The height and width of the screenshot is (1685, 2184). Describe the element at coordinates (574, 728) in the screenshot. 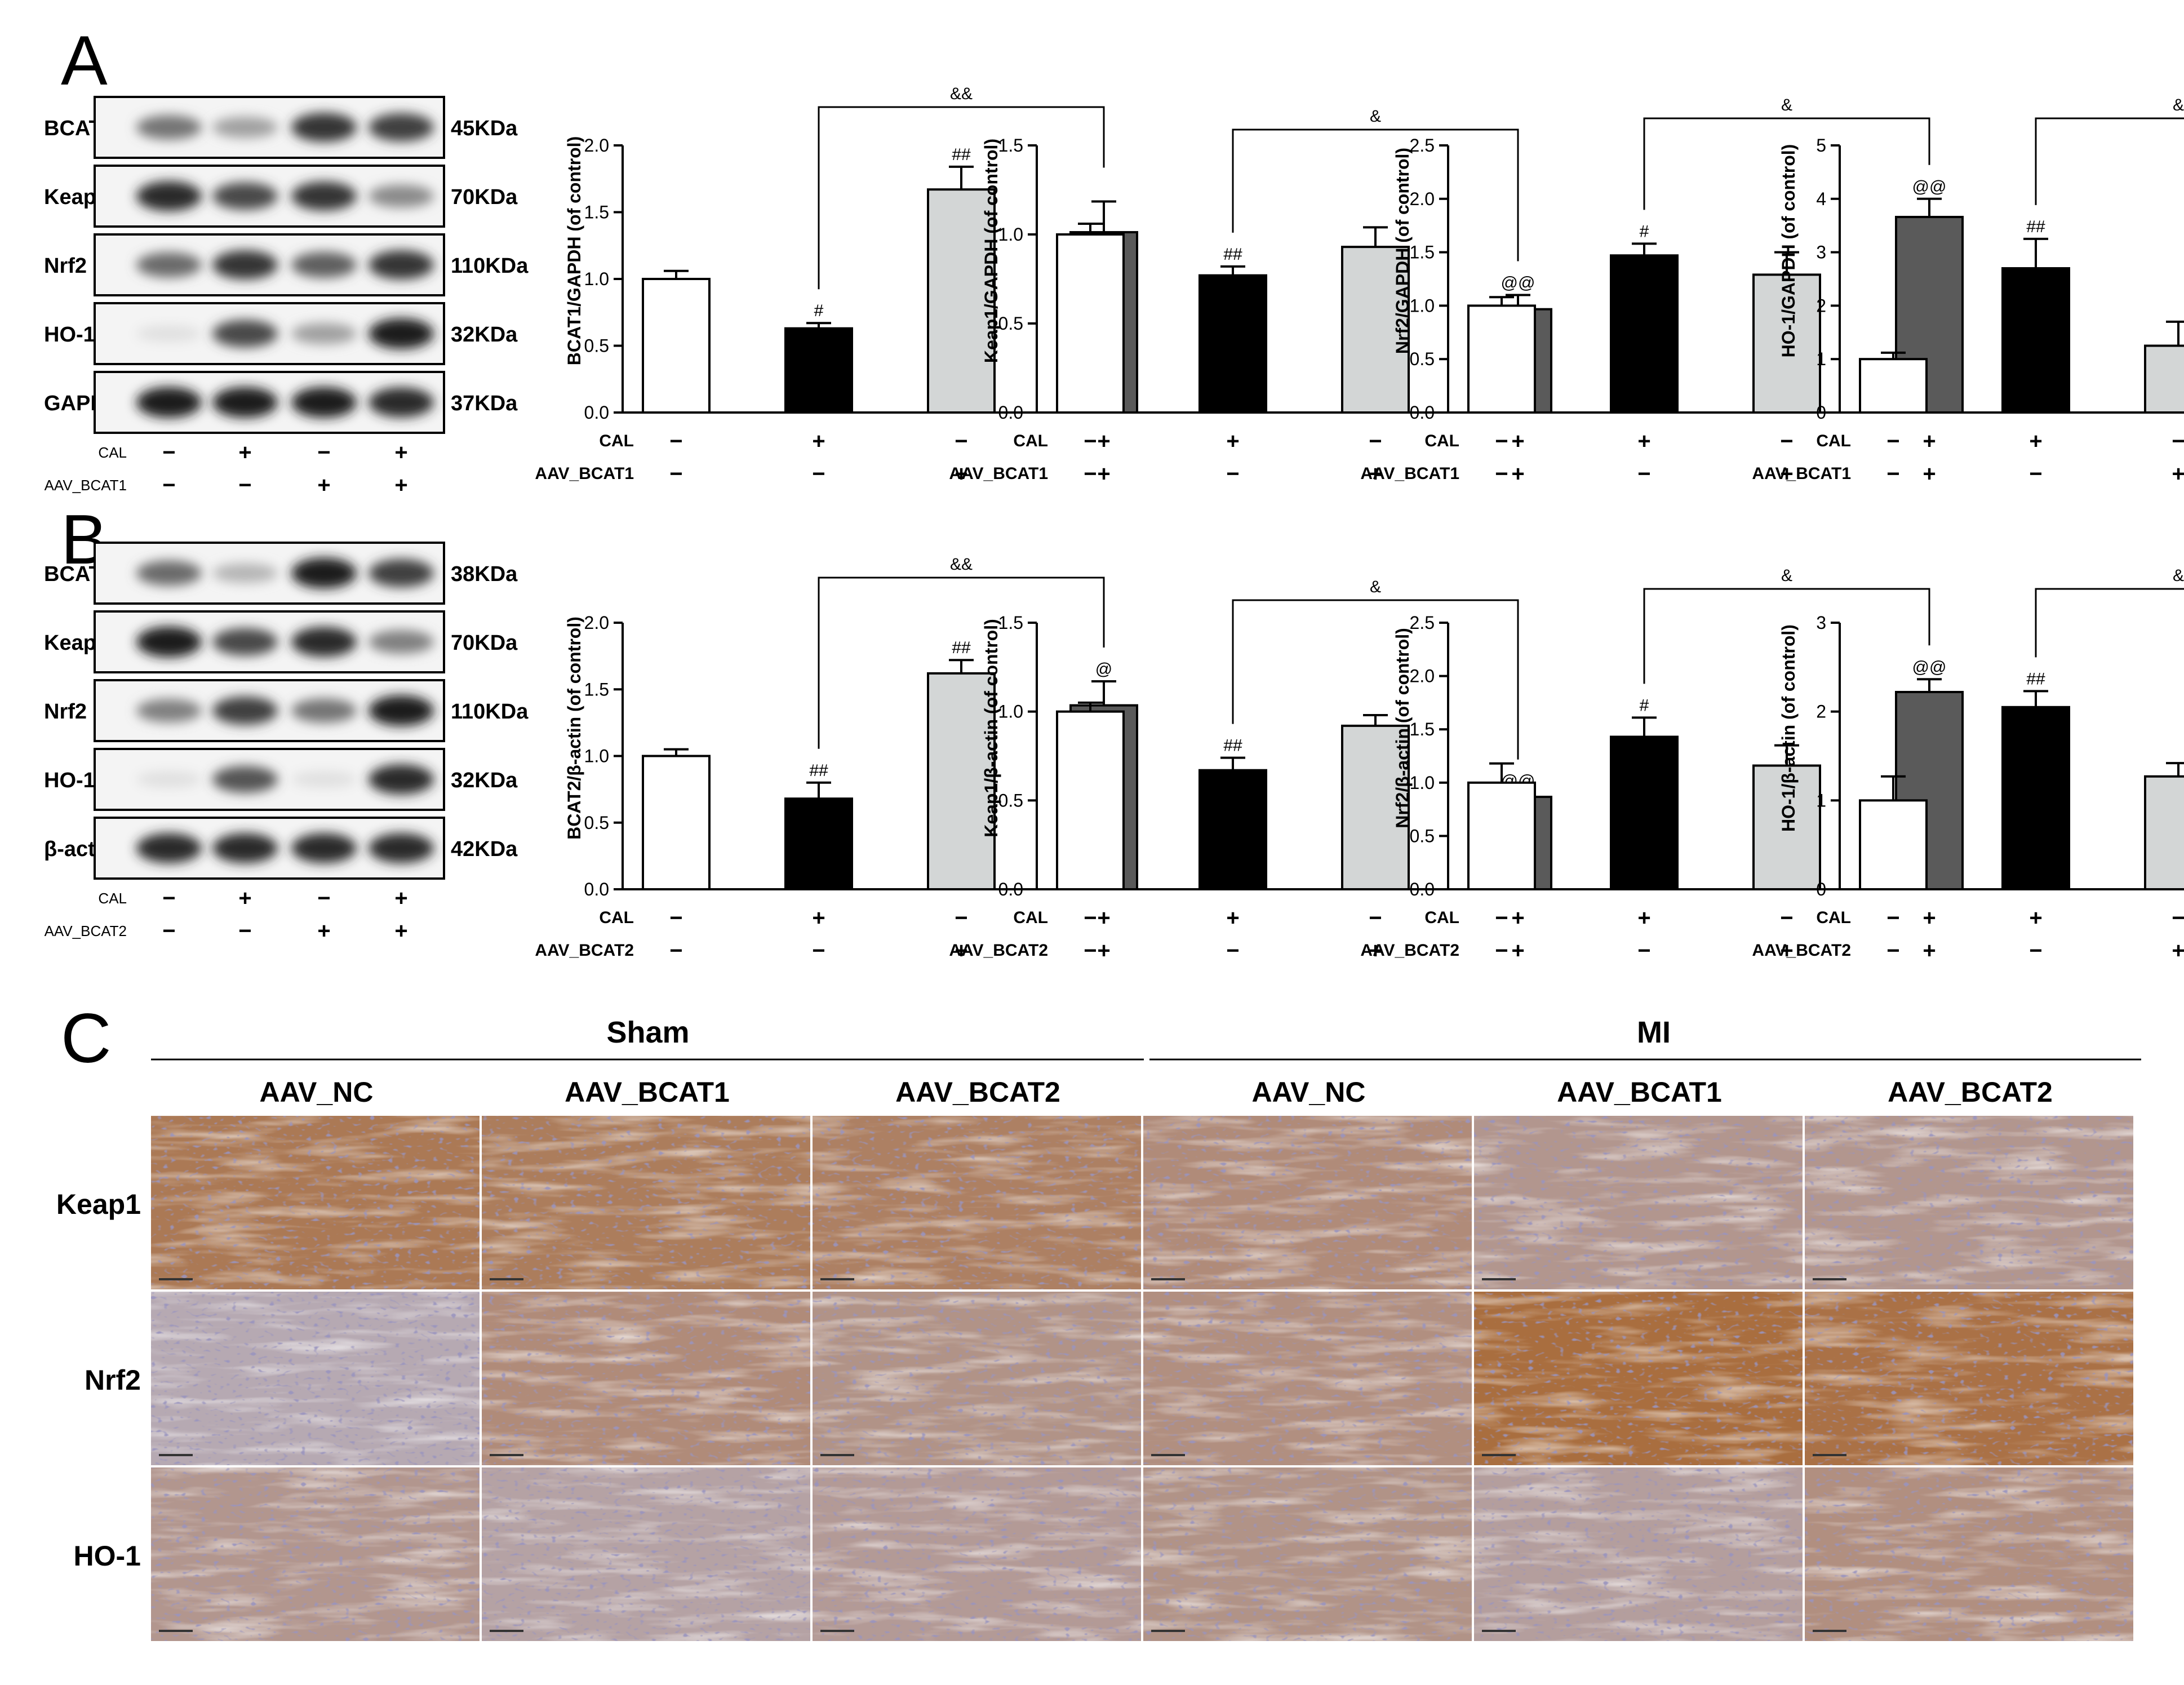

I see `y-axis-label: BCAT2/β-actin (of control)` at that location.